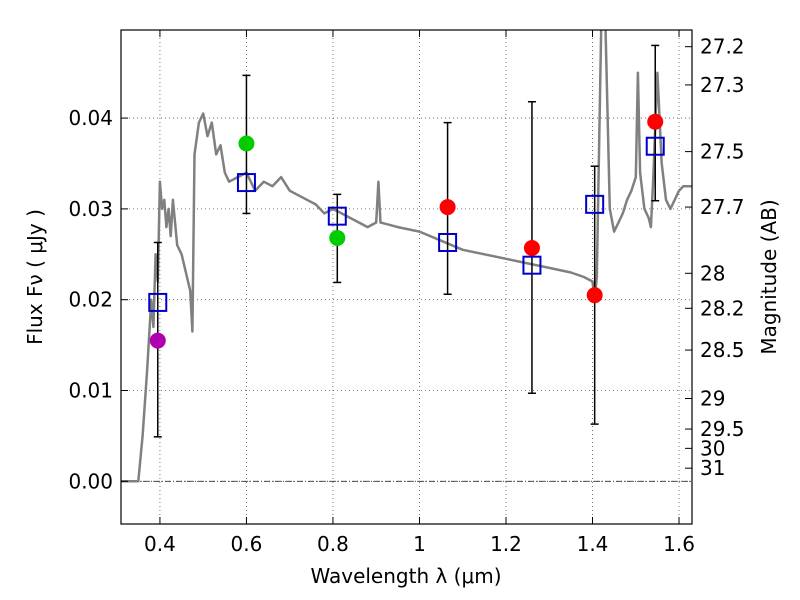 The height and width of the screenshot is (600, 800). Describe the element at coordinates (160, 544) in the screenshot. I see `x-tick-label: 0.4` at that location.